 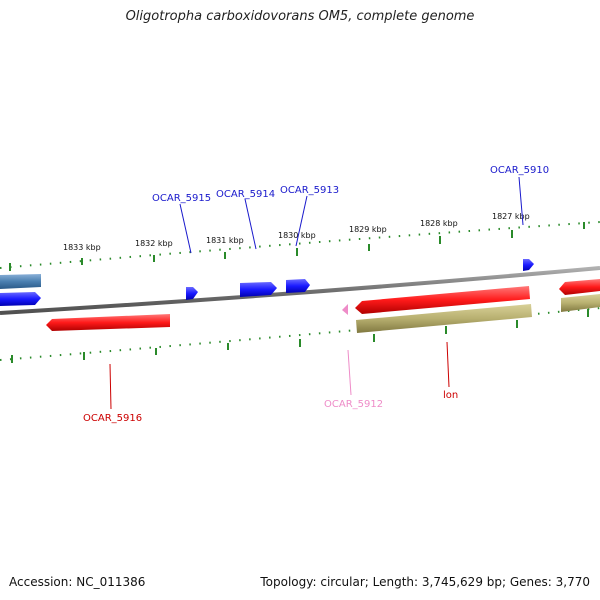 I want to click on lower-ruler-major-ticks, so click(x=300, y=336).